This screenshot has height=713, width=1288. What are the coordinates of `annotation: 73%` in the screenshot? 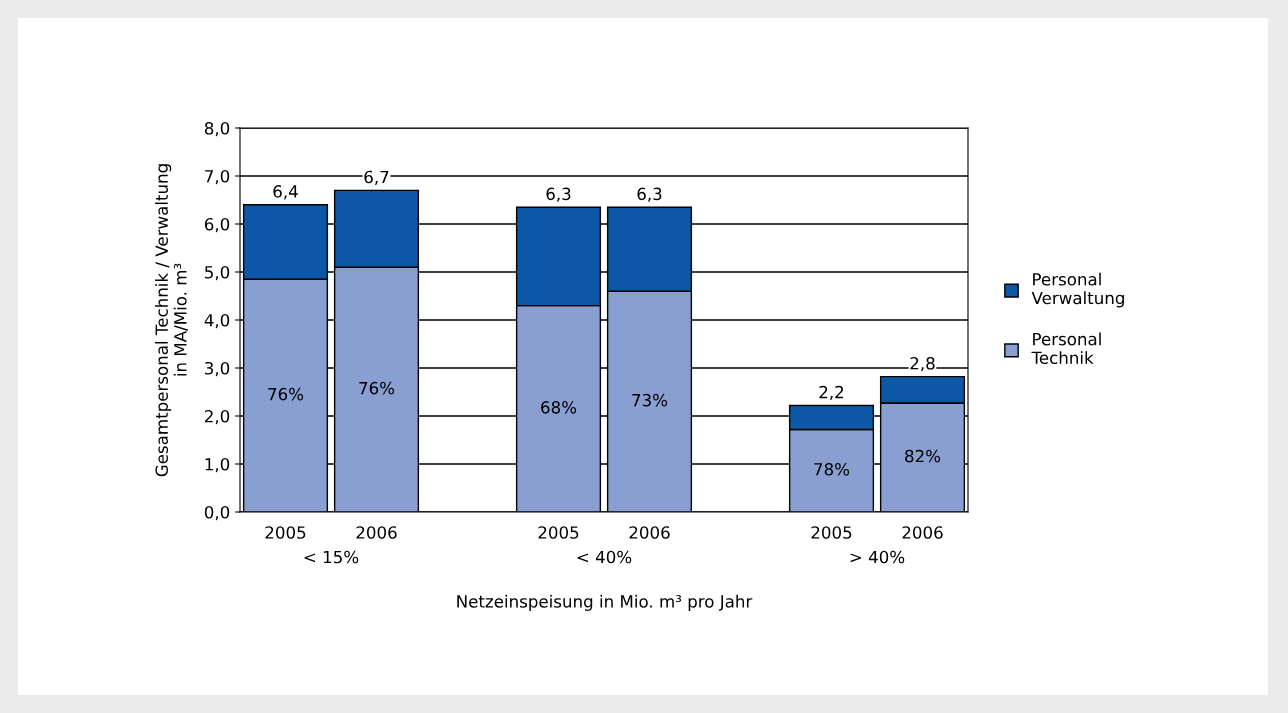 It's located at (650, 400).